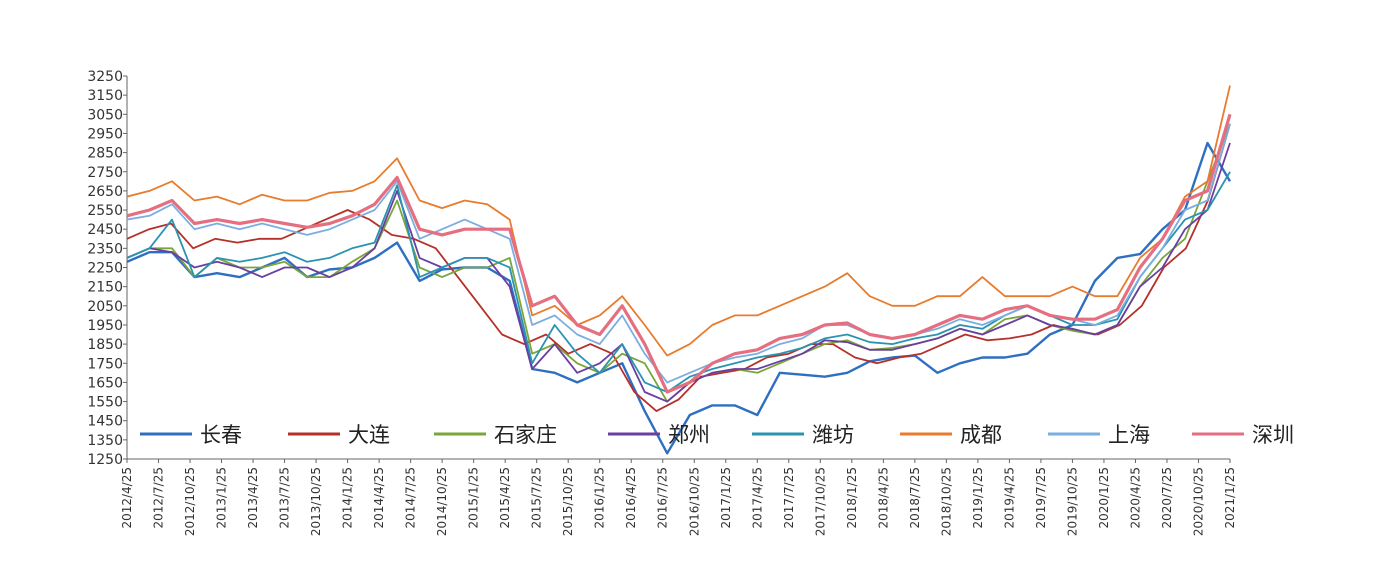 The width and height of the screenshot is (1376, 572). I want to click on x-tick-label: 2019/7/25, so click(1041, 498).